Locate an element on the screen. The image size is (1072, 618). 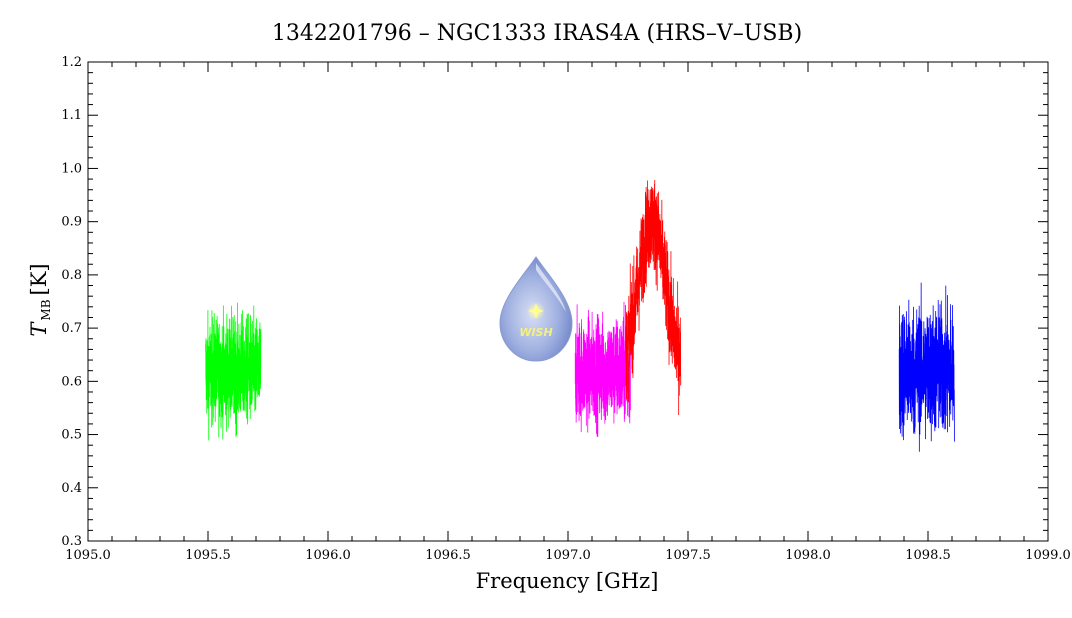
y-tick-label: 0.8 is located at coordinates (71, 275).